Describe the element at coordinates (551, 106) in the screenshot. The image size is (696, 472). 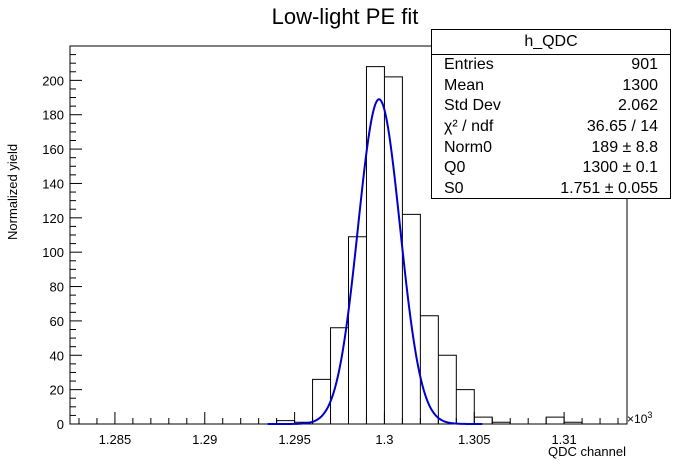
I see `stats-row: Std Dev 2.062` at that location.